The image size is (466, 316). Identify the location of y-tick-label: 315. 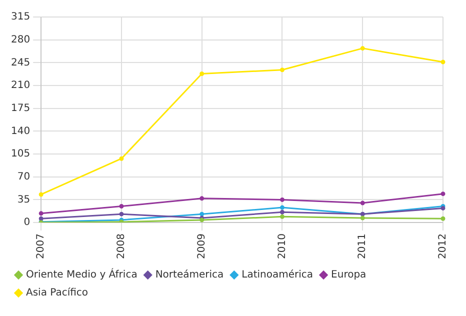
(20, 17).